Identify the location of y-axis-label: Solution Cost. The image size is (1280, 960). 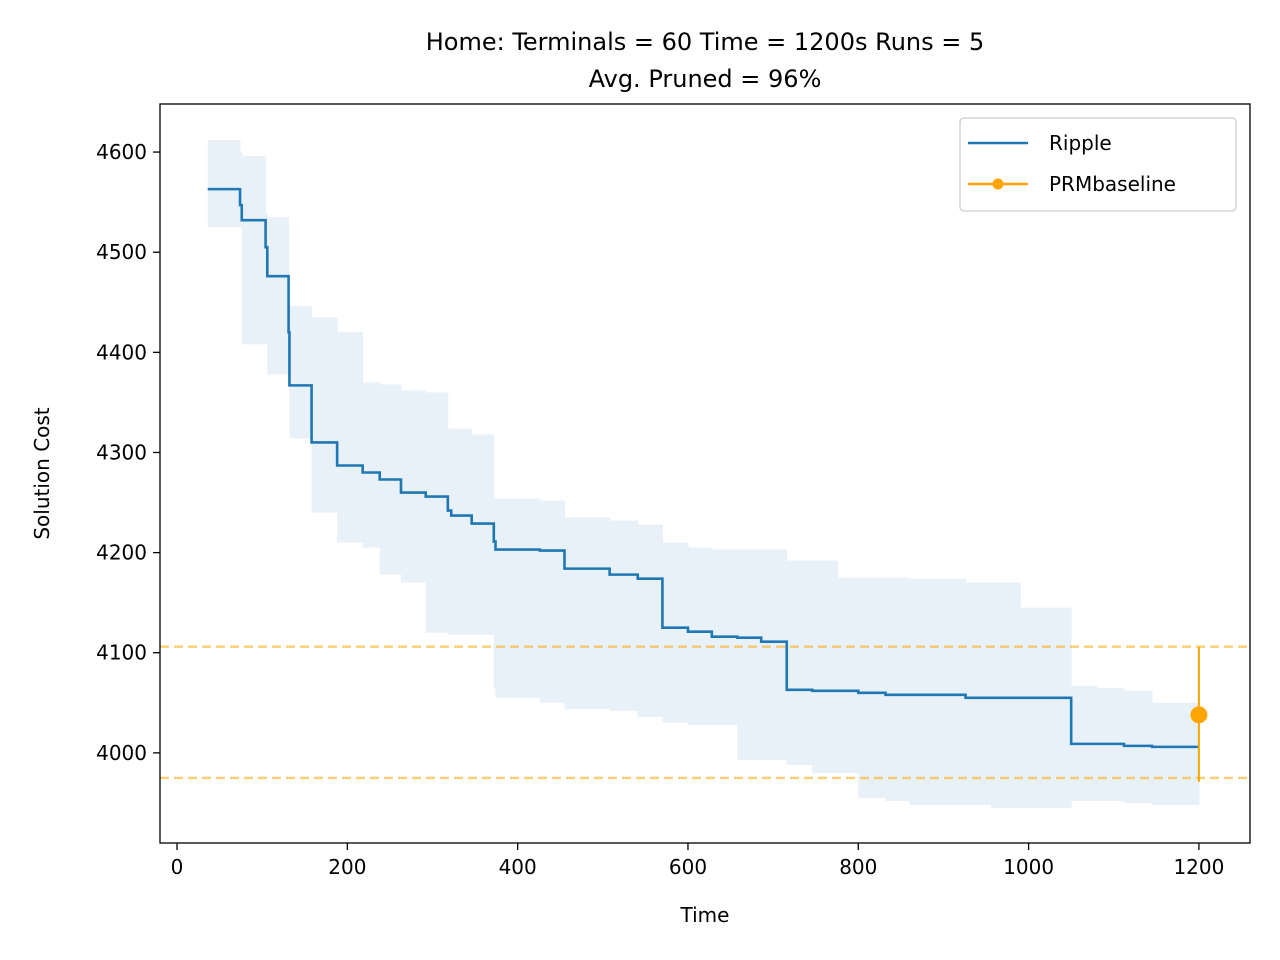
(42, 473).